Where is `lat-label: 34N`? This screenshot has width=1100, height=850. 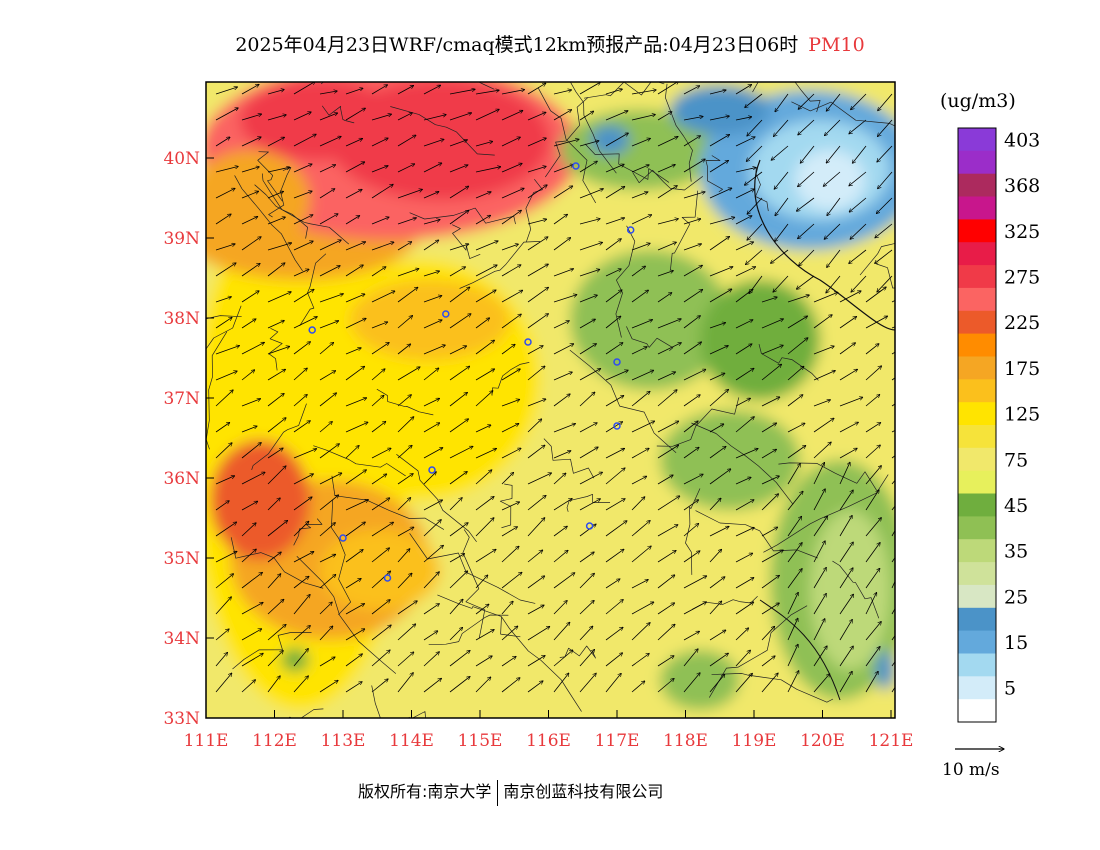 lat-label: 34N is located at coordinates (181, 639).